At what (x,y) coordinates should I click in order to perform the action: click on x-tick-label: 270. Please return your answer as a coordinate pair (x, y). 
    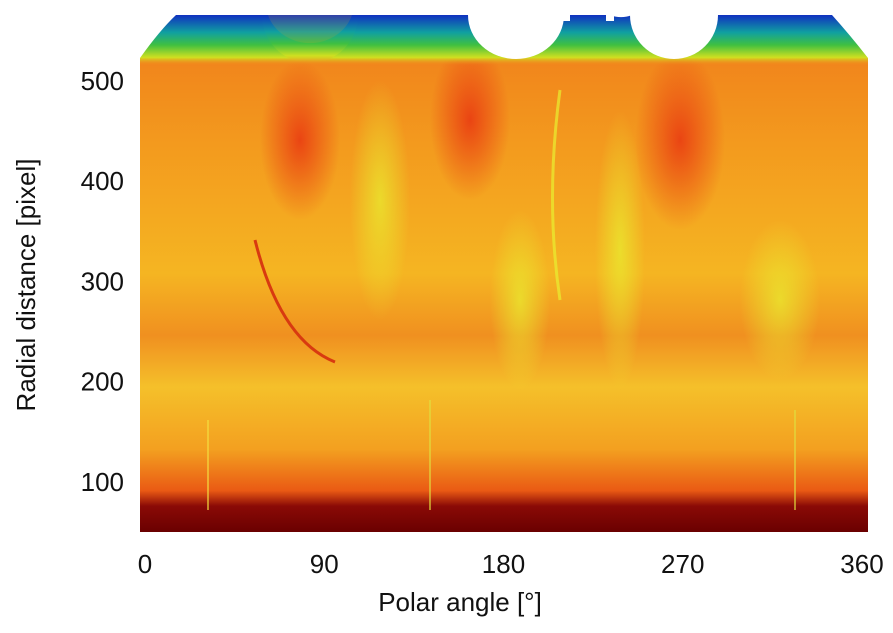
    Looking at the image, I should click on (682, 564).